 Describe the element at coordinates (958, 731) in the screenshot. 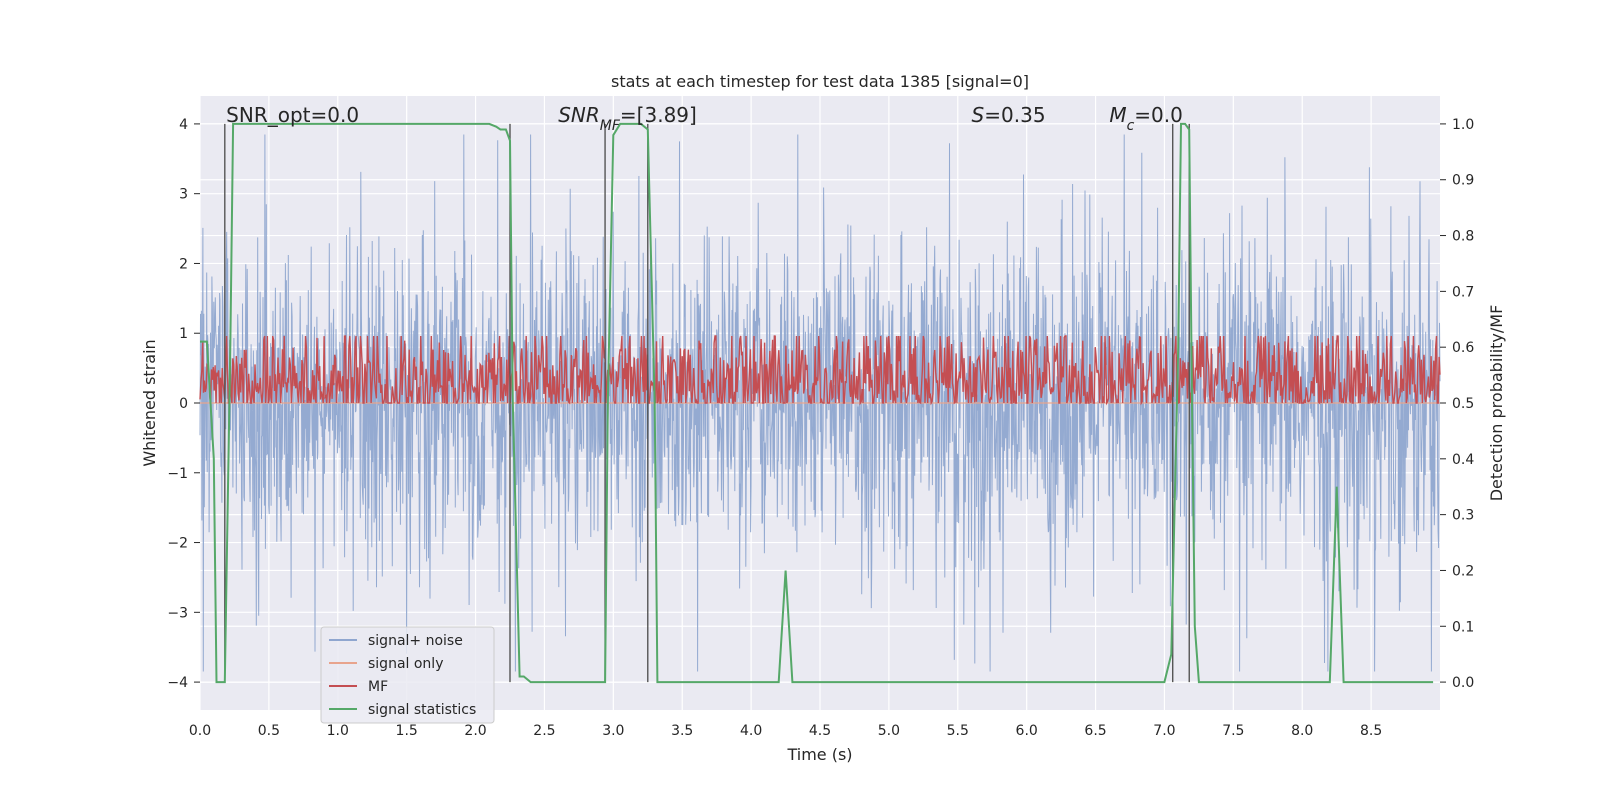

I see `x-tick-label: 5.5` at that location.